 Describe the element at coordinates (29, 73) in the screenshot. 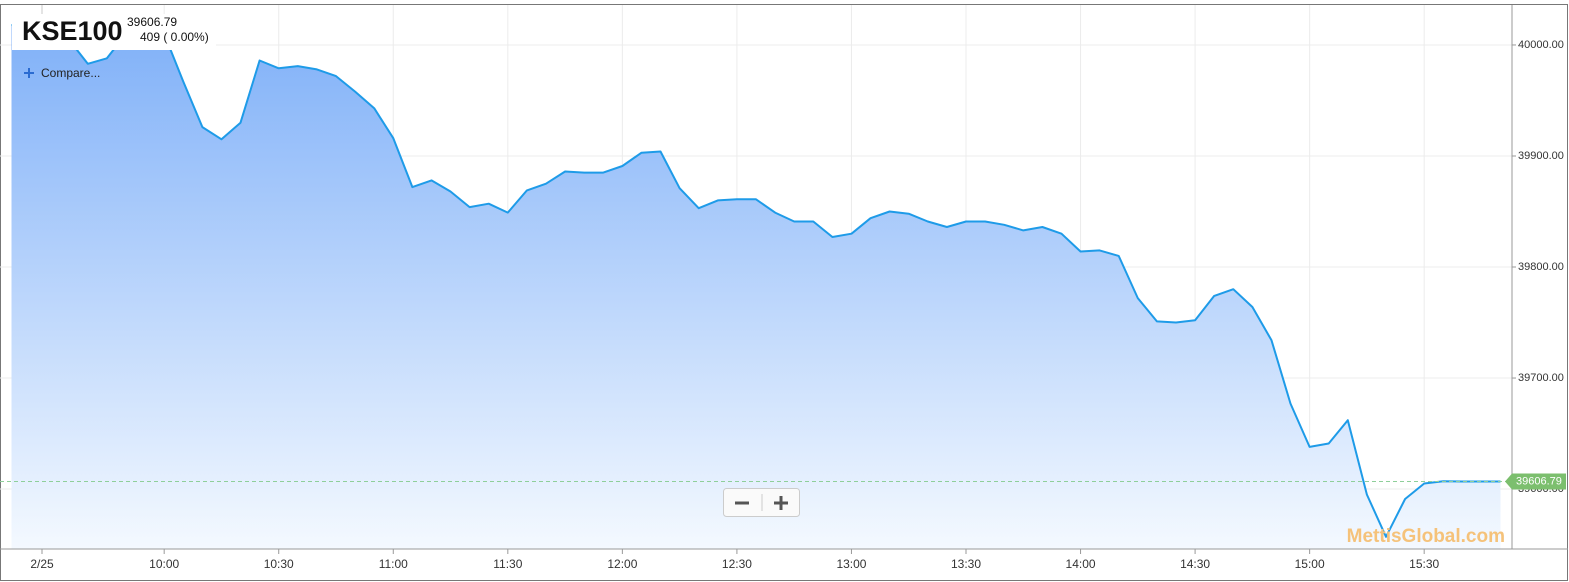

I see `plus-icon` at that location.